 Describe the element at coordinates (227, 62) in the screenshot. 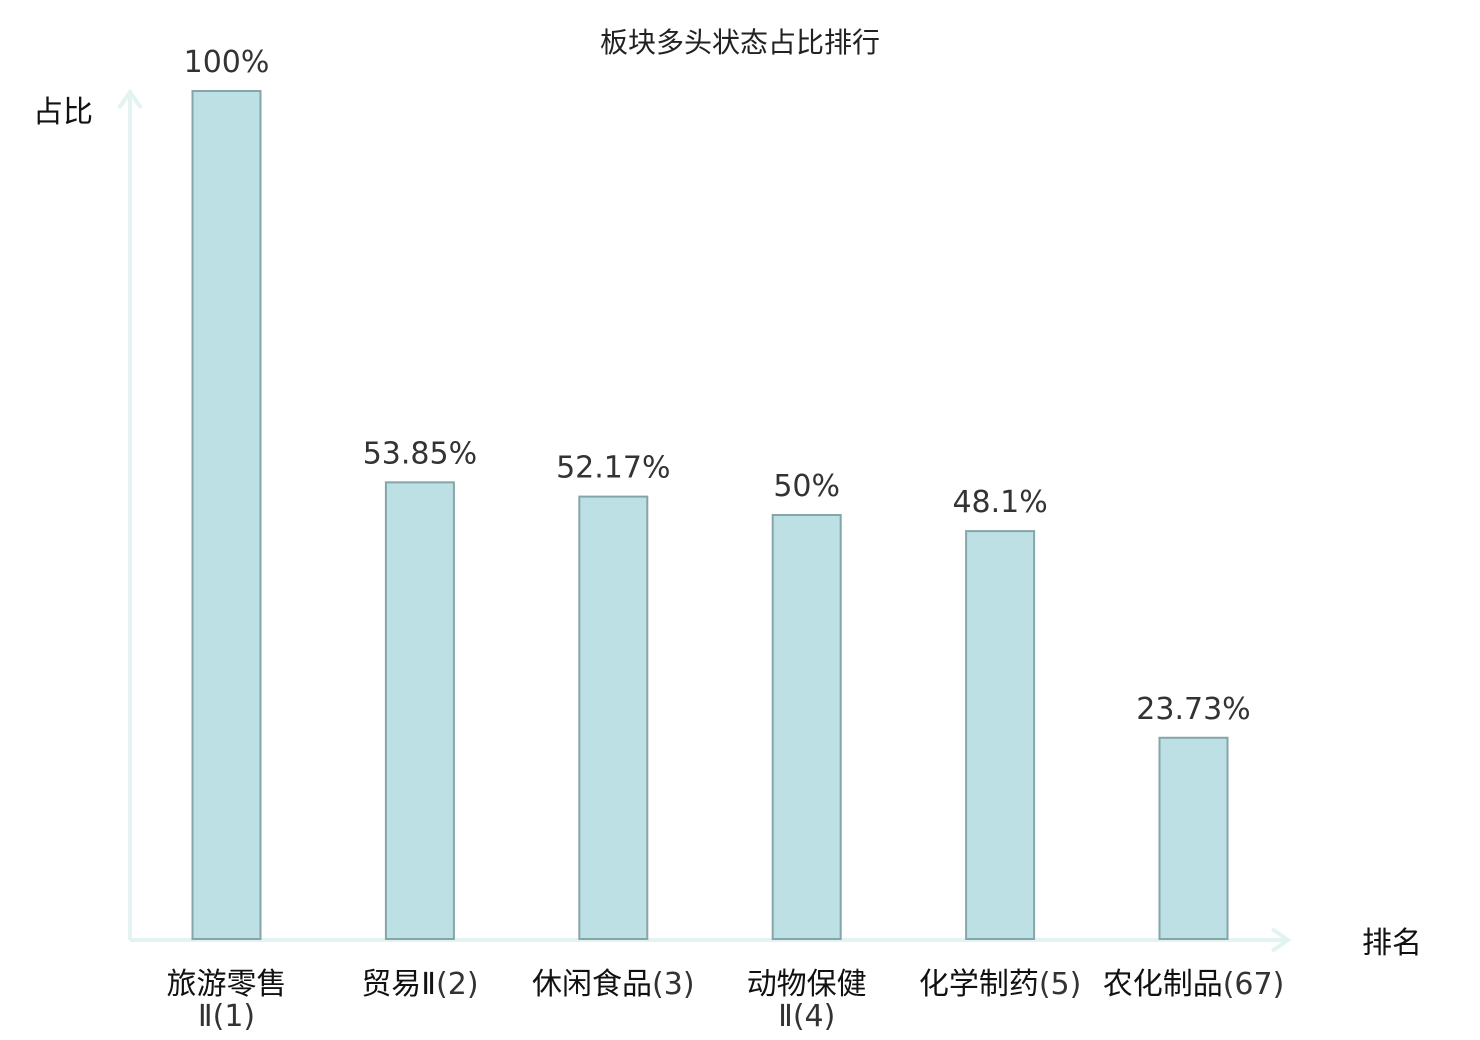

I see `data-label: 100%` at that location.